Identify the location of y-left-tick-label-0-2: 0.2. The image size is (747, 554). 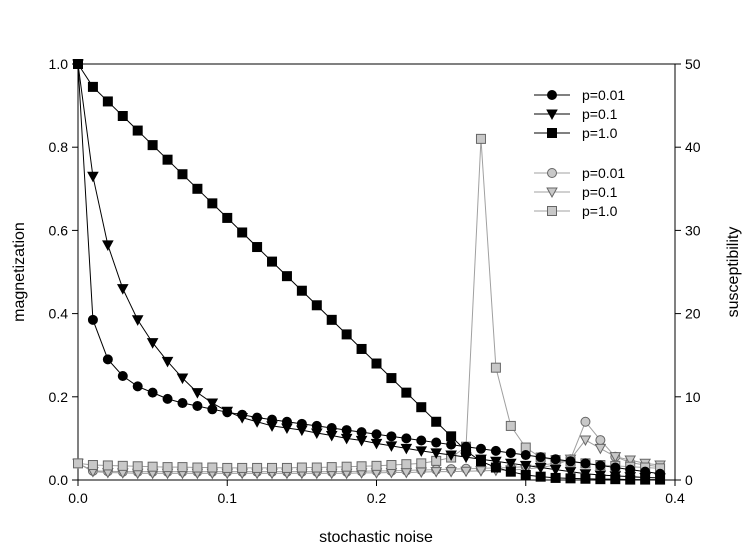
(59, 397).